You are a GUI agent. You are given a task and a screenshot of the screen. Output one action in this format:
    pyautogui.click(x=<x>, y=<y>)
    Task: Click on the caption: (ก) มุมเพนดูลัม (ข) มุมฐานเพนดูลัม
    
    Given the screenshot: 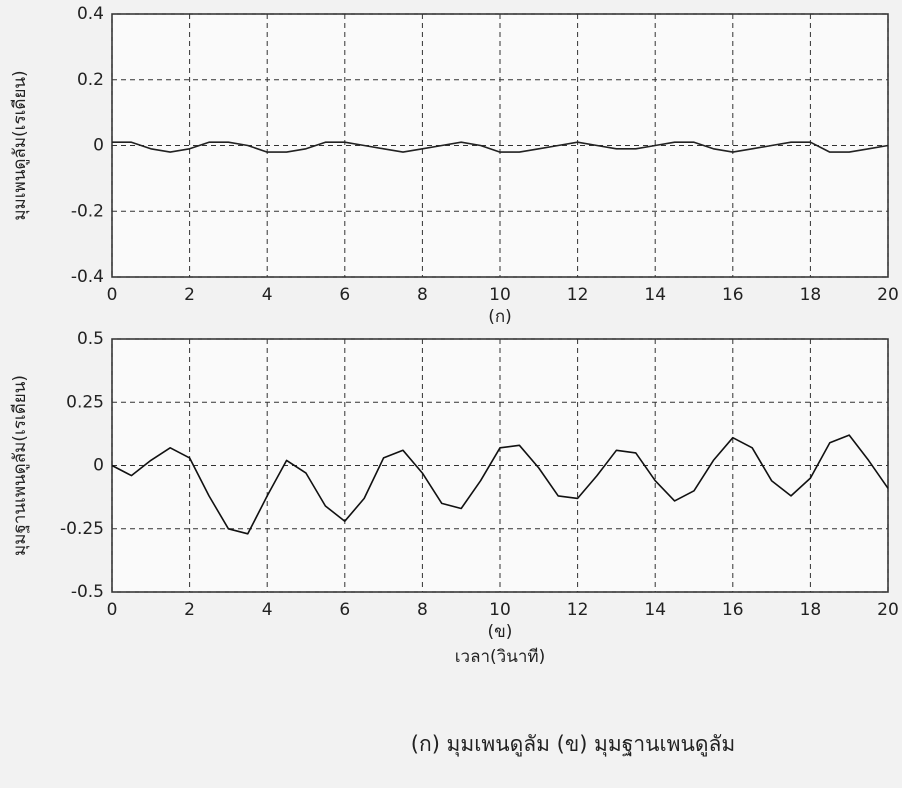 What is the action you would take?
    pyautogui.click(x=573, y=744)
    